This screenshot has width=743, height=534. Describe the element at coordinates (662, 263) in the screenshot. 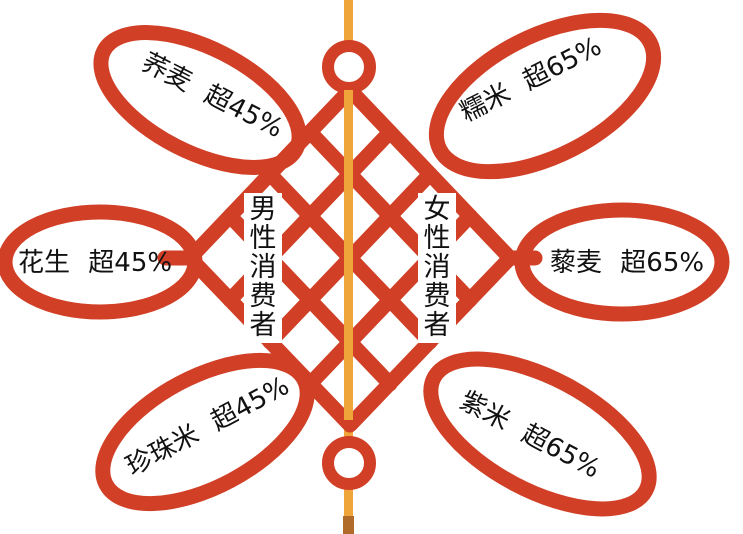

I see `label-quinoa-value: 超65%` at that location.